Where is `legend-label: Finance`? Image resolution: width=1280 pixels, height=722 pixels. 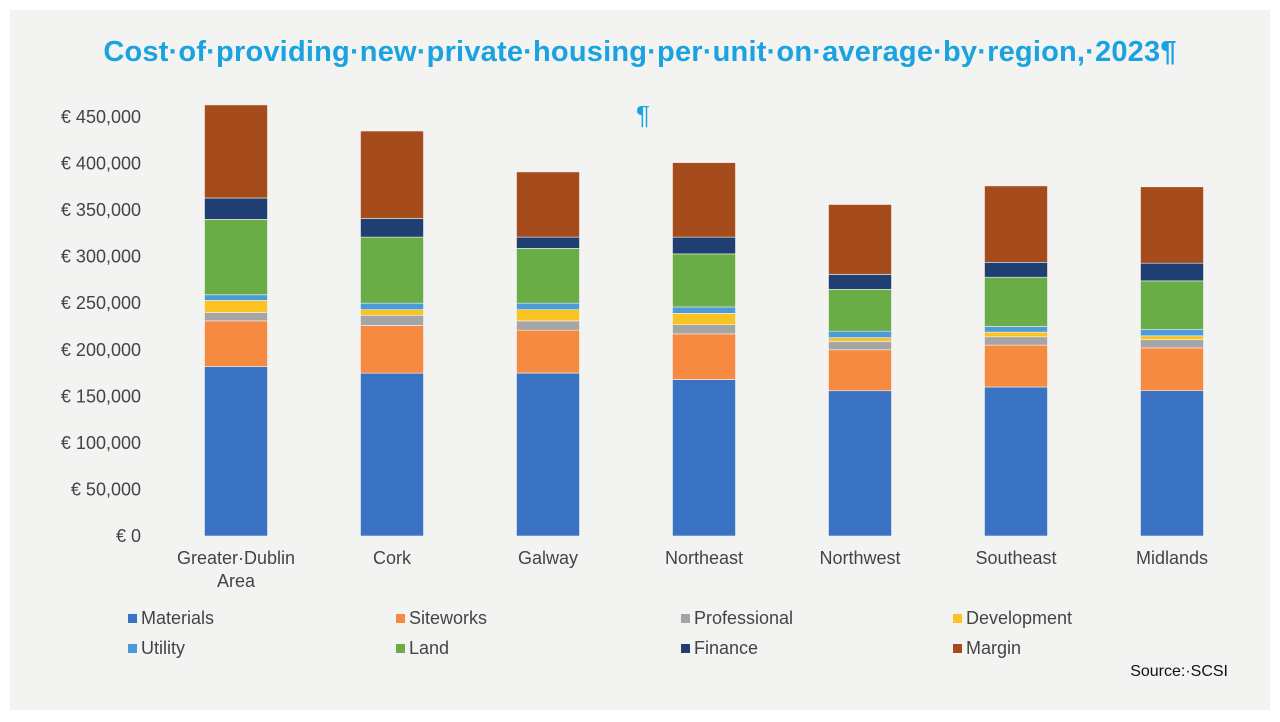 legend-label: Finance is located at coordinates (726, 648).